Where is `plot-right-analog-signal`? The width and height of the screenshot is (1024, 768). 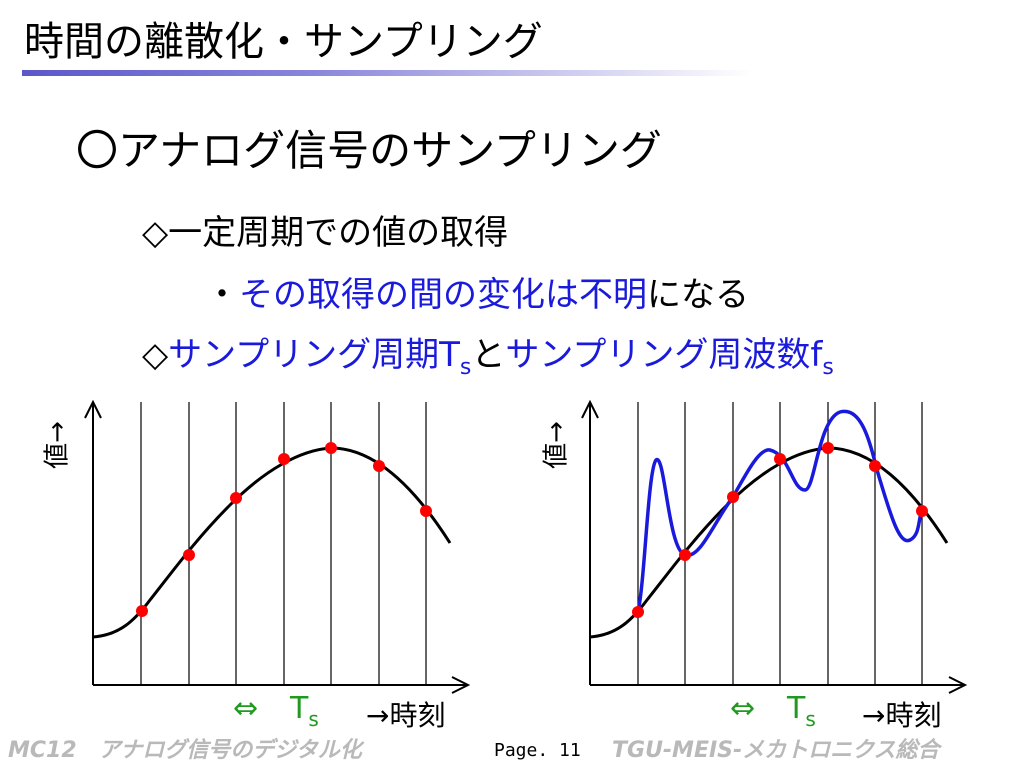 plot-right-analog-signal is located at coordinates (769, 542).